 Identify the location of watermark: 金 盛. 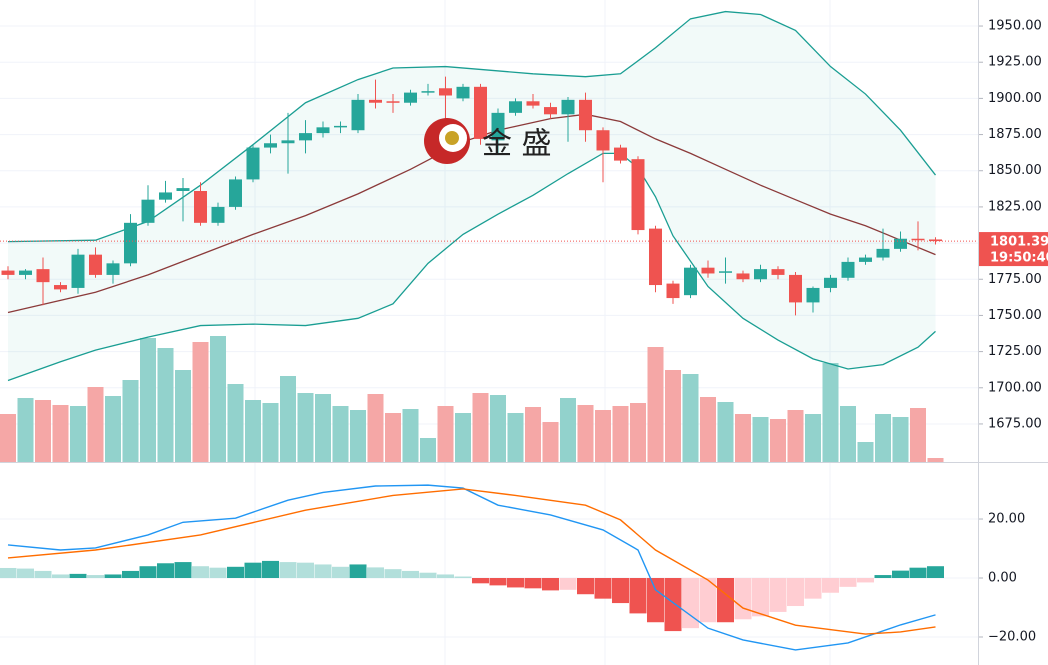
(488, 141).